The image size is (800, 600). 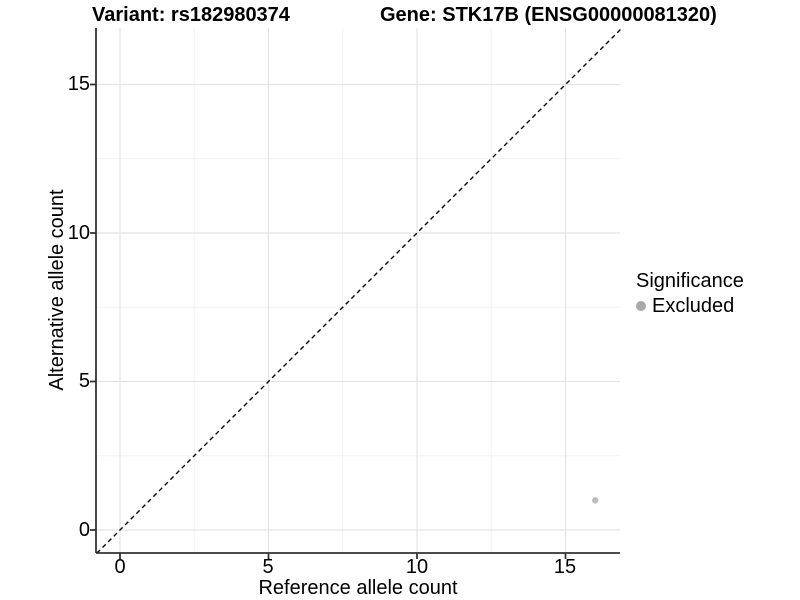 What do you see at coordinates (641, 306) in the screenshot?
I see `legend-point-icon` at bounding box center [641, 306].